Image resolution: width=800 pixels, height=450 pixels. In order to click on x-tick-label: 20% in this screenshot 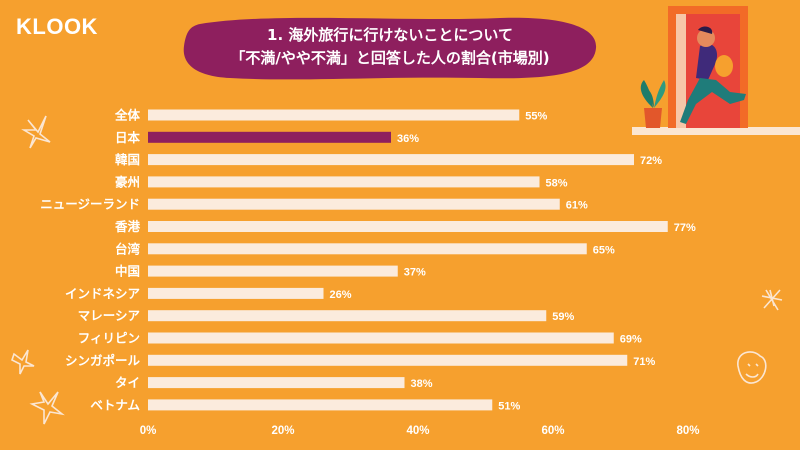, I will do `click(282, 431)`.